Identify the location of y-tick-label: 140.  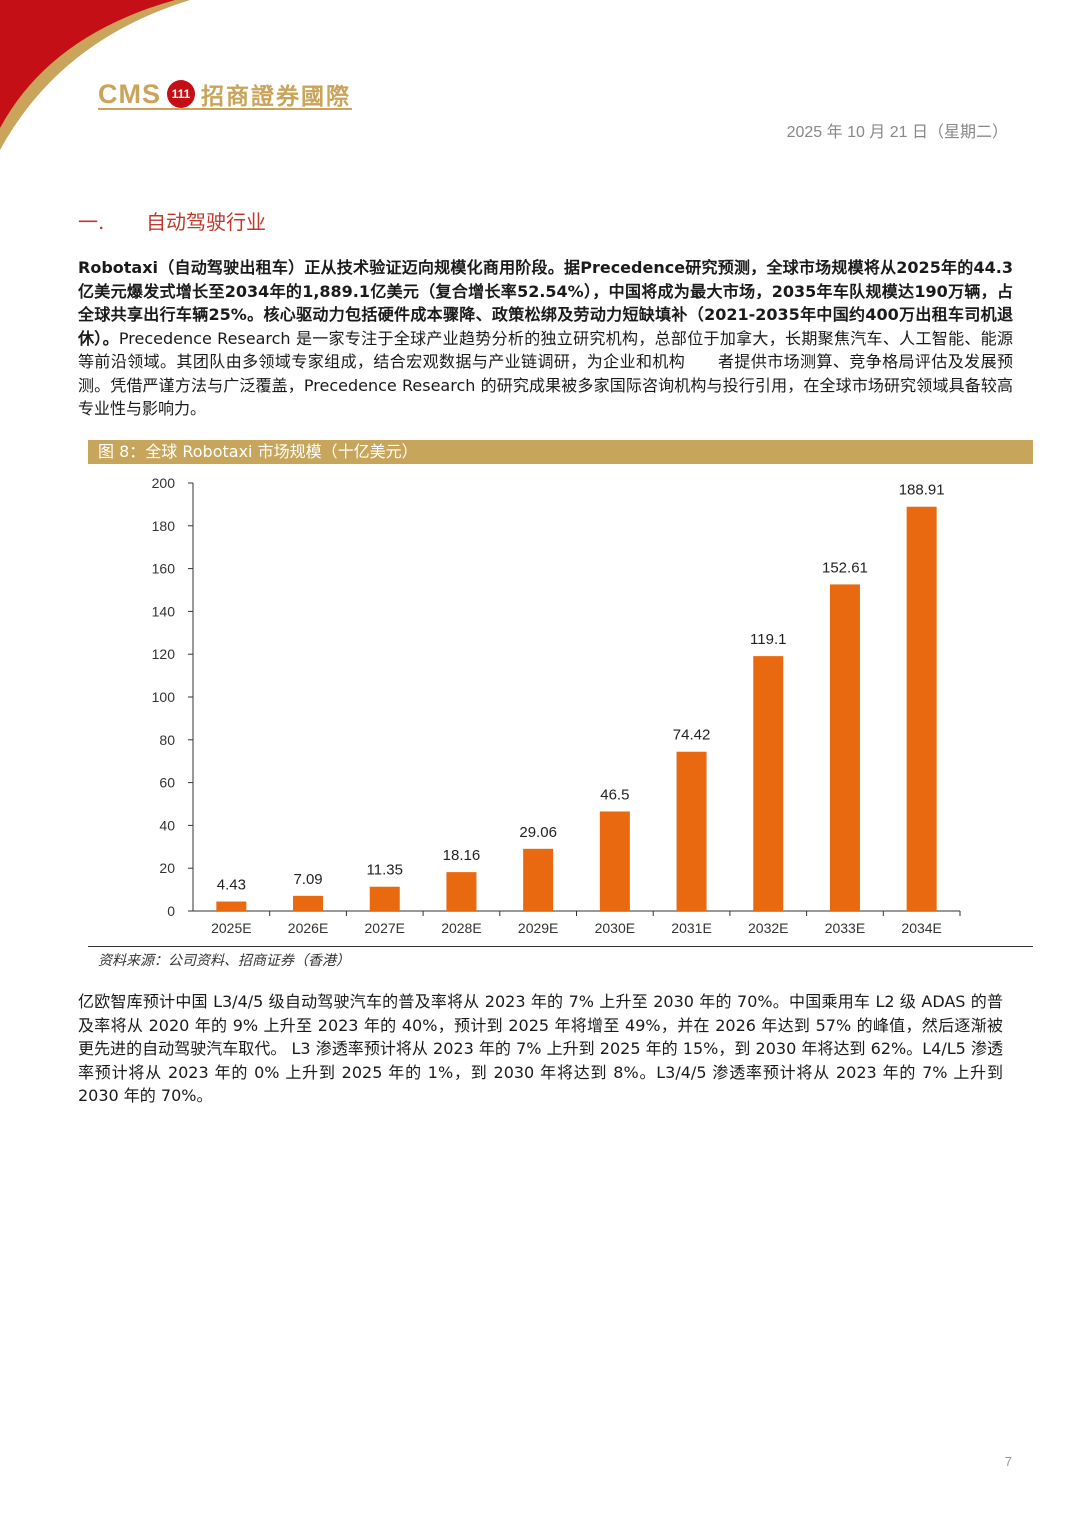
(164, 611).